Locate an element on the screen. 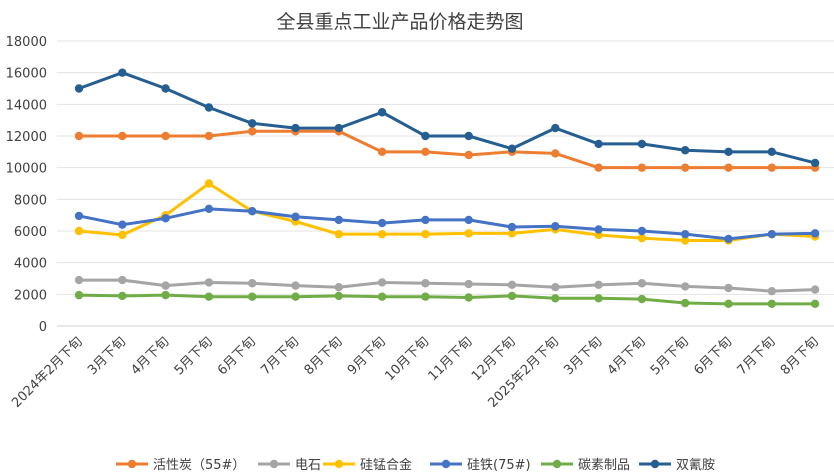 This screenshot has height=476, width=834. x-tick-label: 7月下旬 is located at coordinates (757, 356).